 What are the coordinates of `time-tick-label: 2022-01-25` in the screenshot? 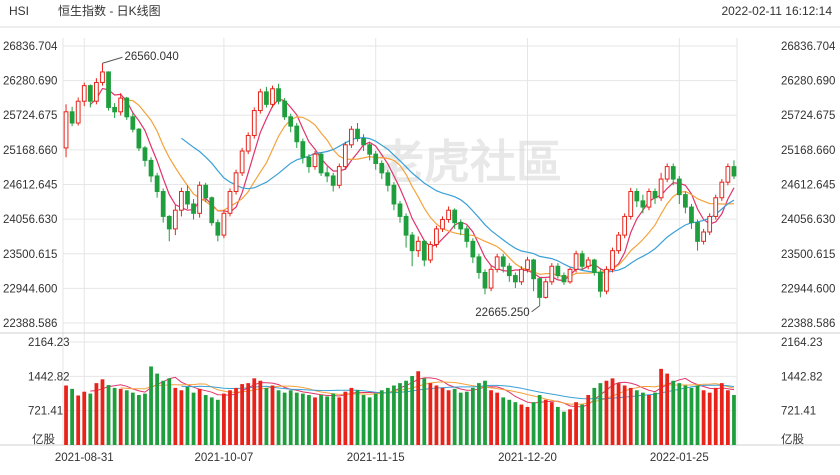 It's located at (679, 458).